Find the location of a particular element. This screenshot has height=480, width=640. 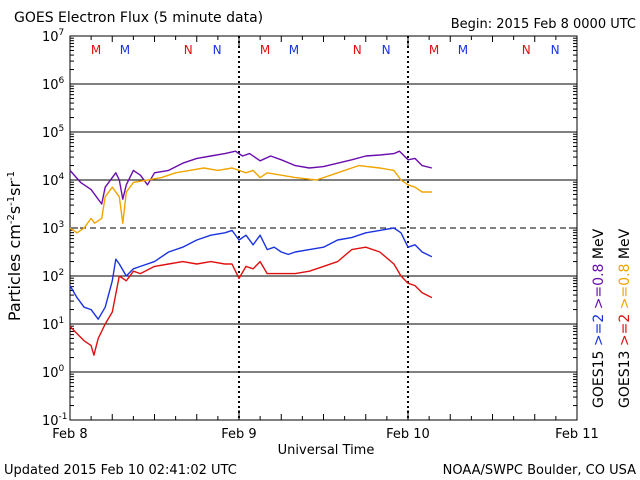

y-tick-label: 10² is located at coordinates (53, 276).